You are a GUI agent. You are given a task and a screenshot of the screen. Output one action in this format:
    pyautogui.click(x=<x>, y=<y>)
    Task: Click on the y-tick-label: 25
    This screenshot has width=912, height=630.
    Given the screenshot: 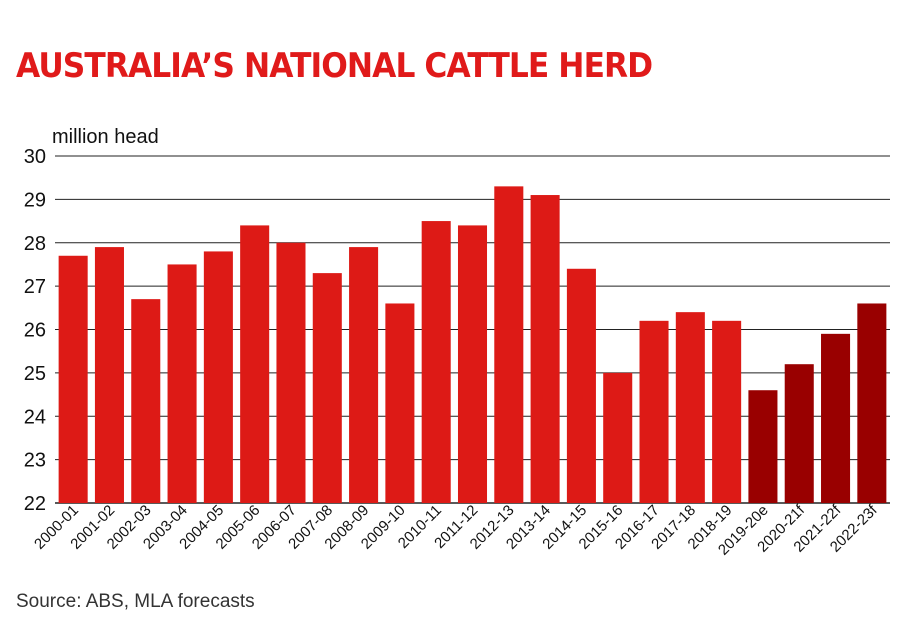 What is the action you would take?
    pyautogui.click(x=35, y=374)
    